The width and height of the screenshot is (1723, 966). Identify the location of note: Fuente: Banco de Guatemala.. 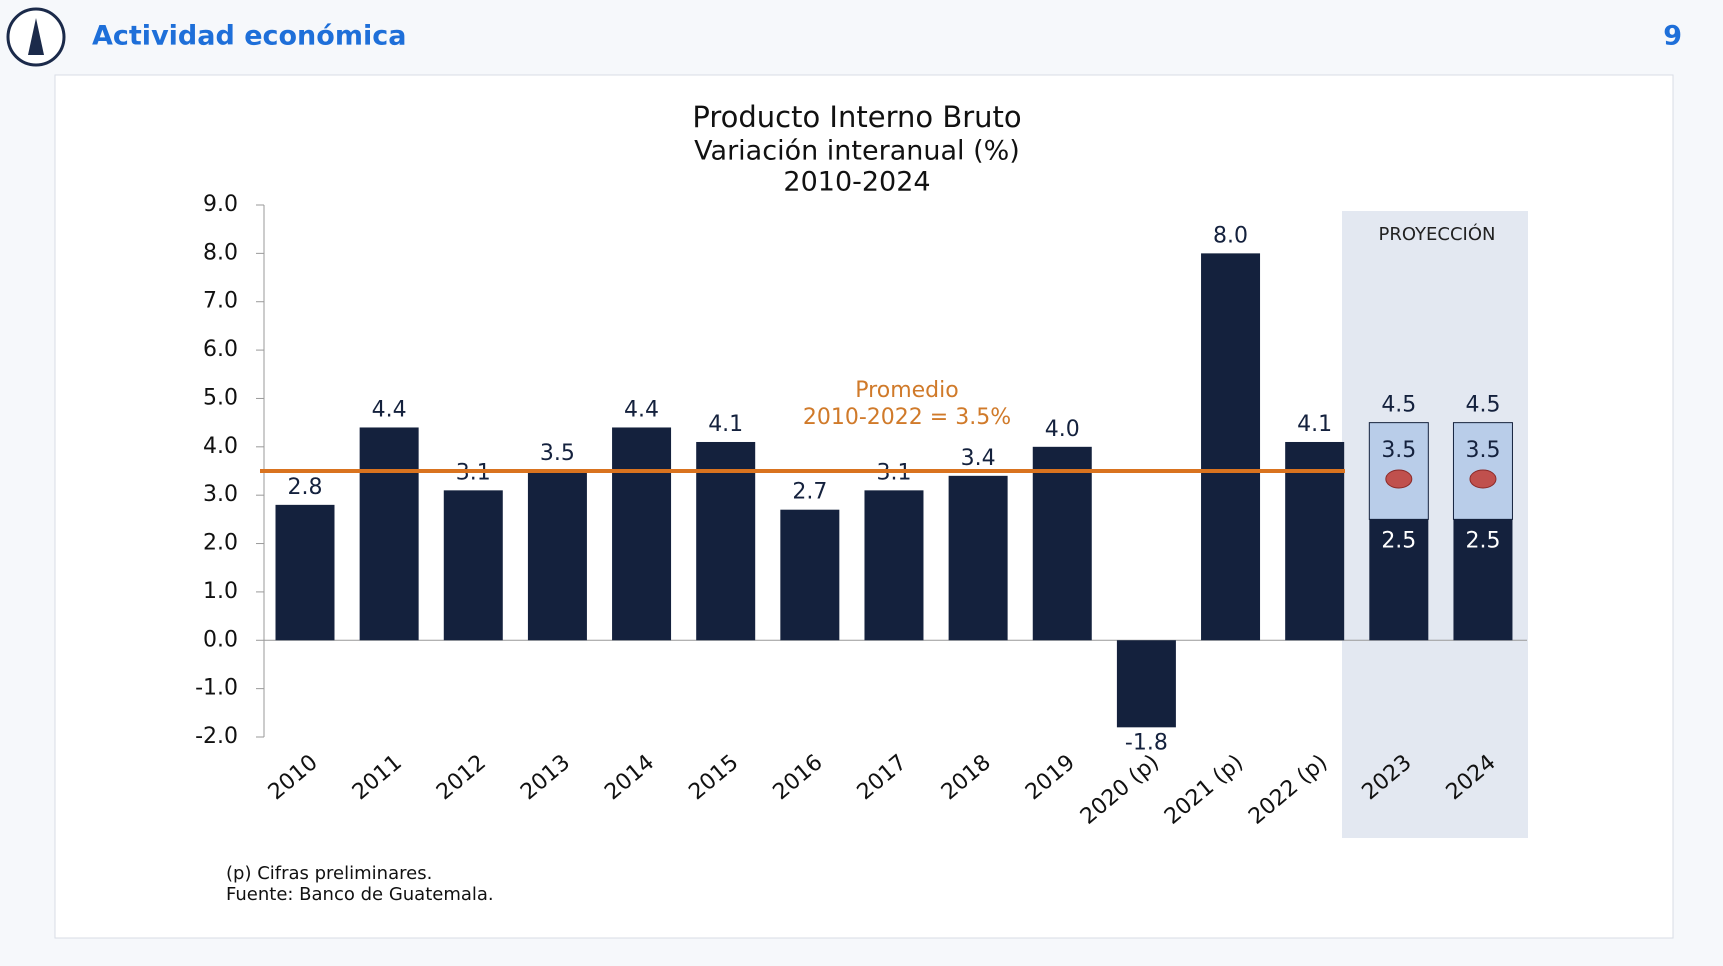
(360, 894).